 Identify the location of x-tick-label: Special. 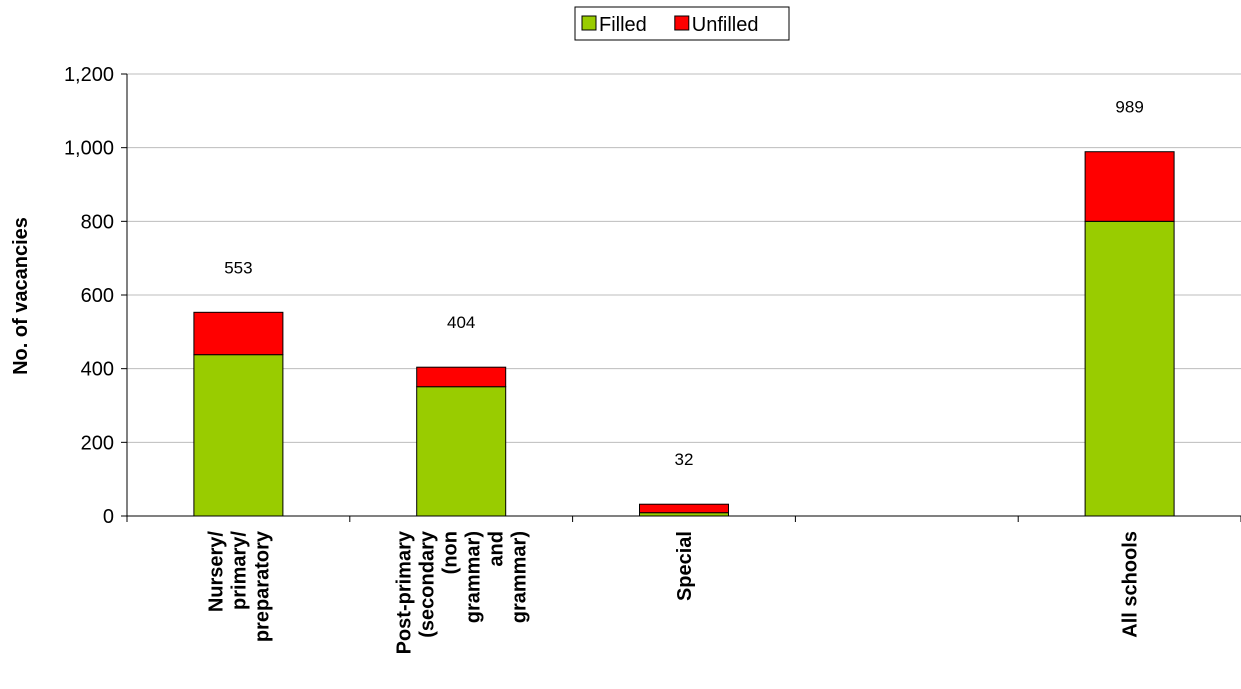
(685, 566).